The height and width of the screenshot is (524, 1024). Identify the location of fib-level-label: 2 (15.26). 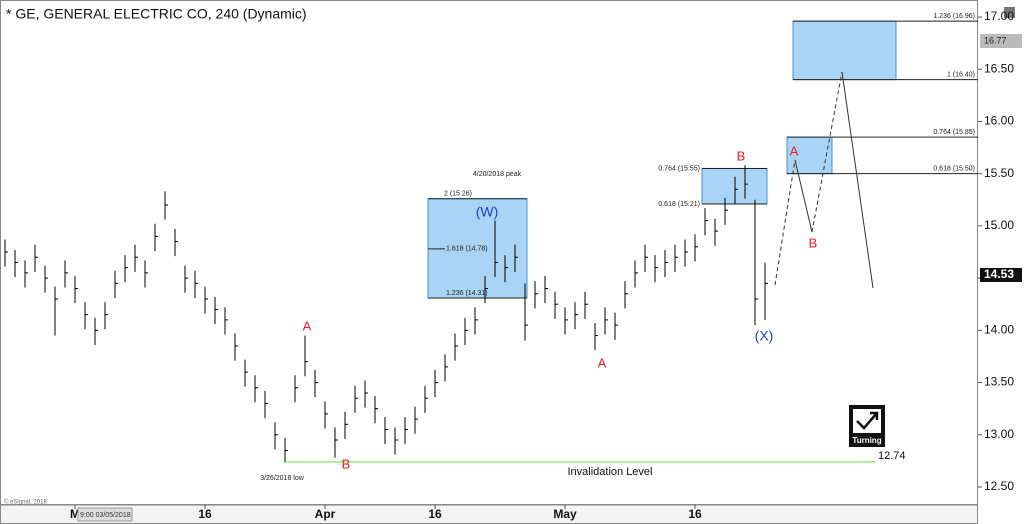
(458, 194).